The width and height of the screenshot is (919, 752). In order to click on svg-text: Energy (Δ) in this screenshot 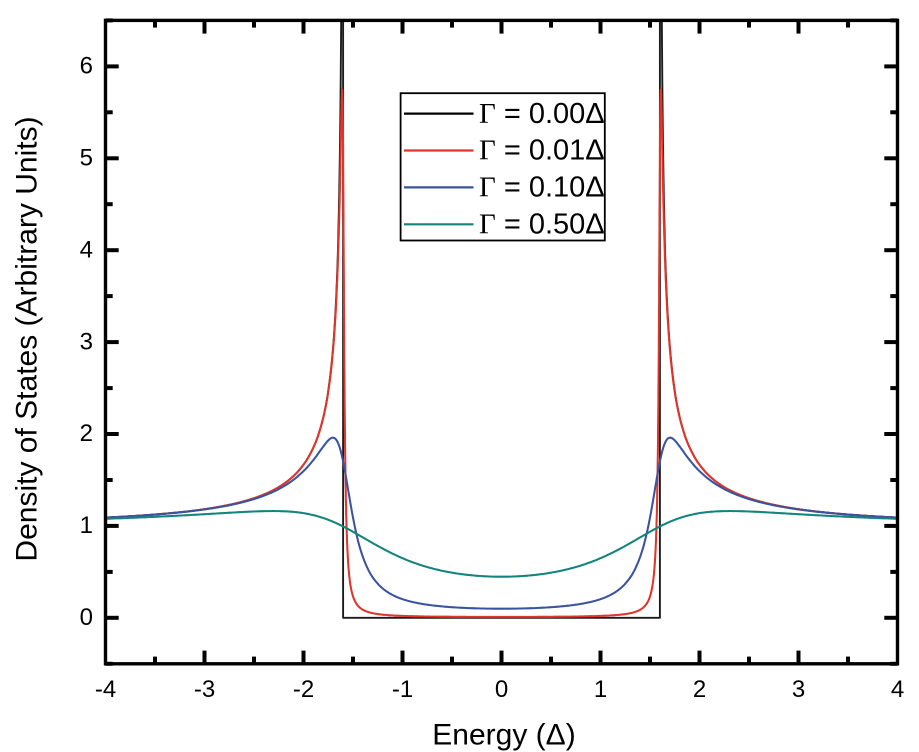, I will do `click(503, 735)`.